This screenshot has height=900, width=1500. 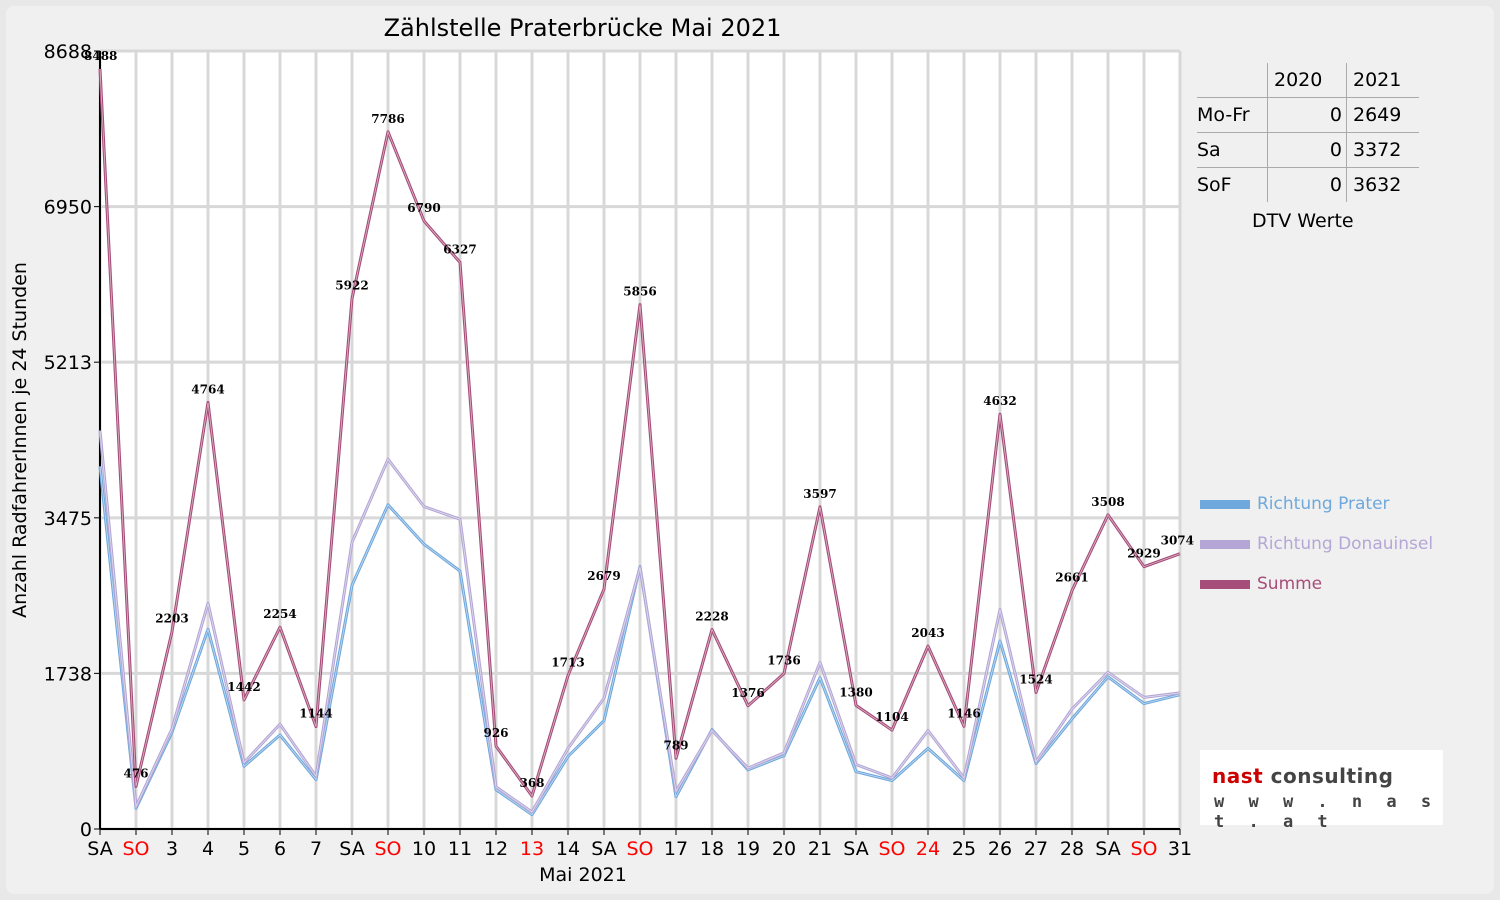 I want to click on data-label: 8488, so click(x=100, y=56).